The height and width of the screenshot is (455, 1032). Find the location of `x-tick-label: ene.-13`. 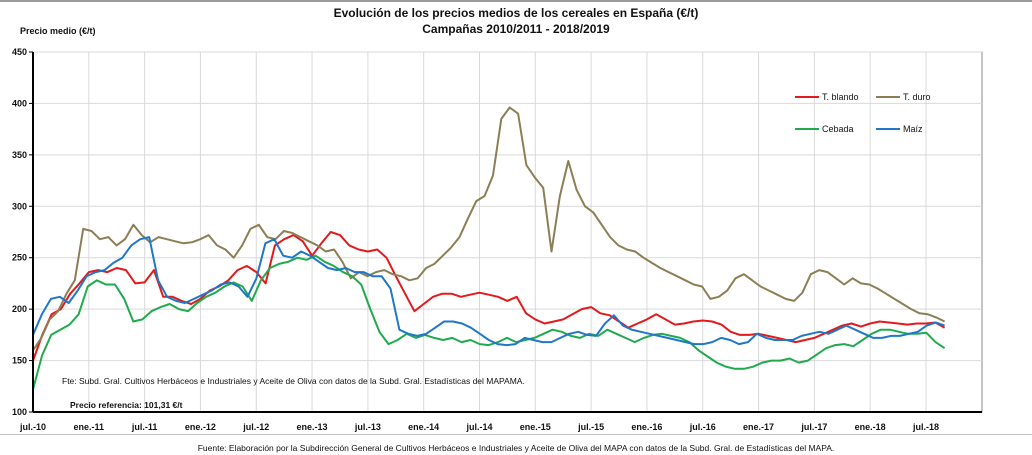

x-tick-label: ene.-13 is located at coordinates (312, 427).